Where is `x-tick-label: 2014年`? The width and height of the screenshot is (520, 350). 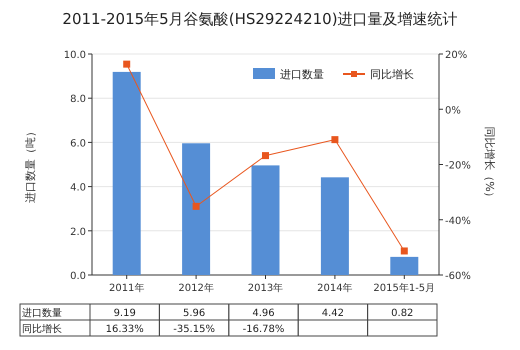
x-tick-label: 2014年 is located at coordinates (335, 288).